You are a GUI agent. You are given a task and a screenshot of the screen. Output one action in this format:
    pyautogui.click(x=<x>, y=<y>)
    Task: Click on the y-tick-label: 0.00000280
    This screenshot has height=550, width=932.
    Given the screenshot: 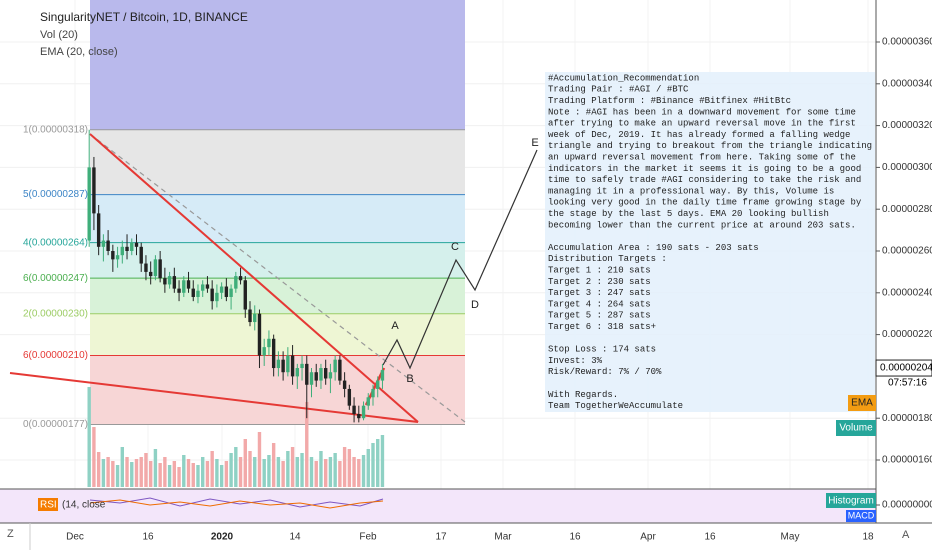 What is the action you would take?
    pyautogui.click(x=907, y=209)
    